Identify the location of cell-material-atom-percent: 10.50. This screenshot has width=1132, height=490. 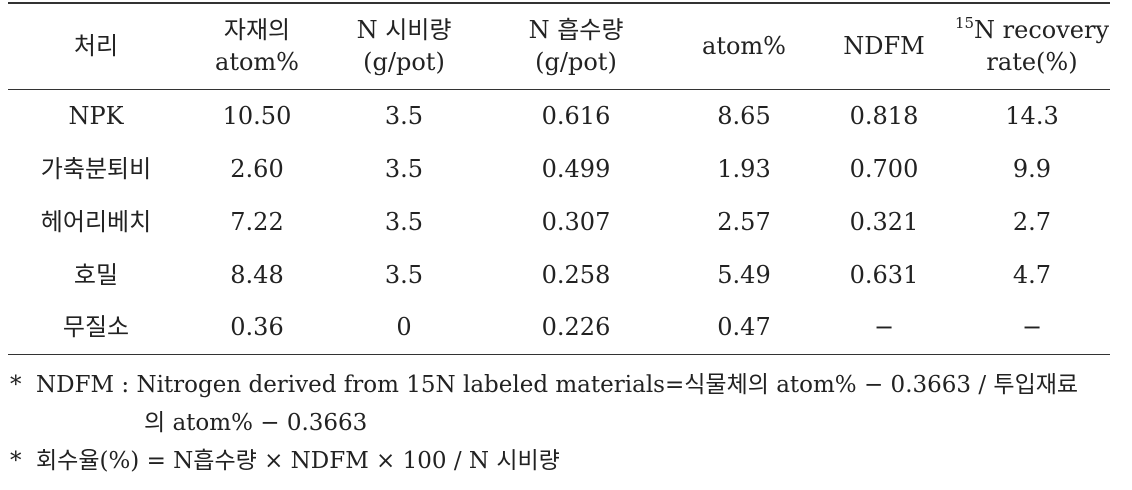
(257, 115).